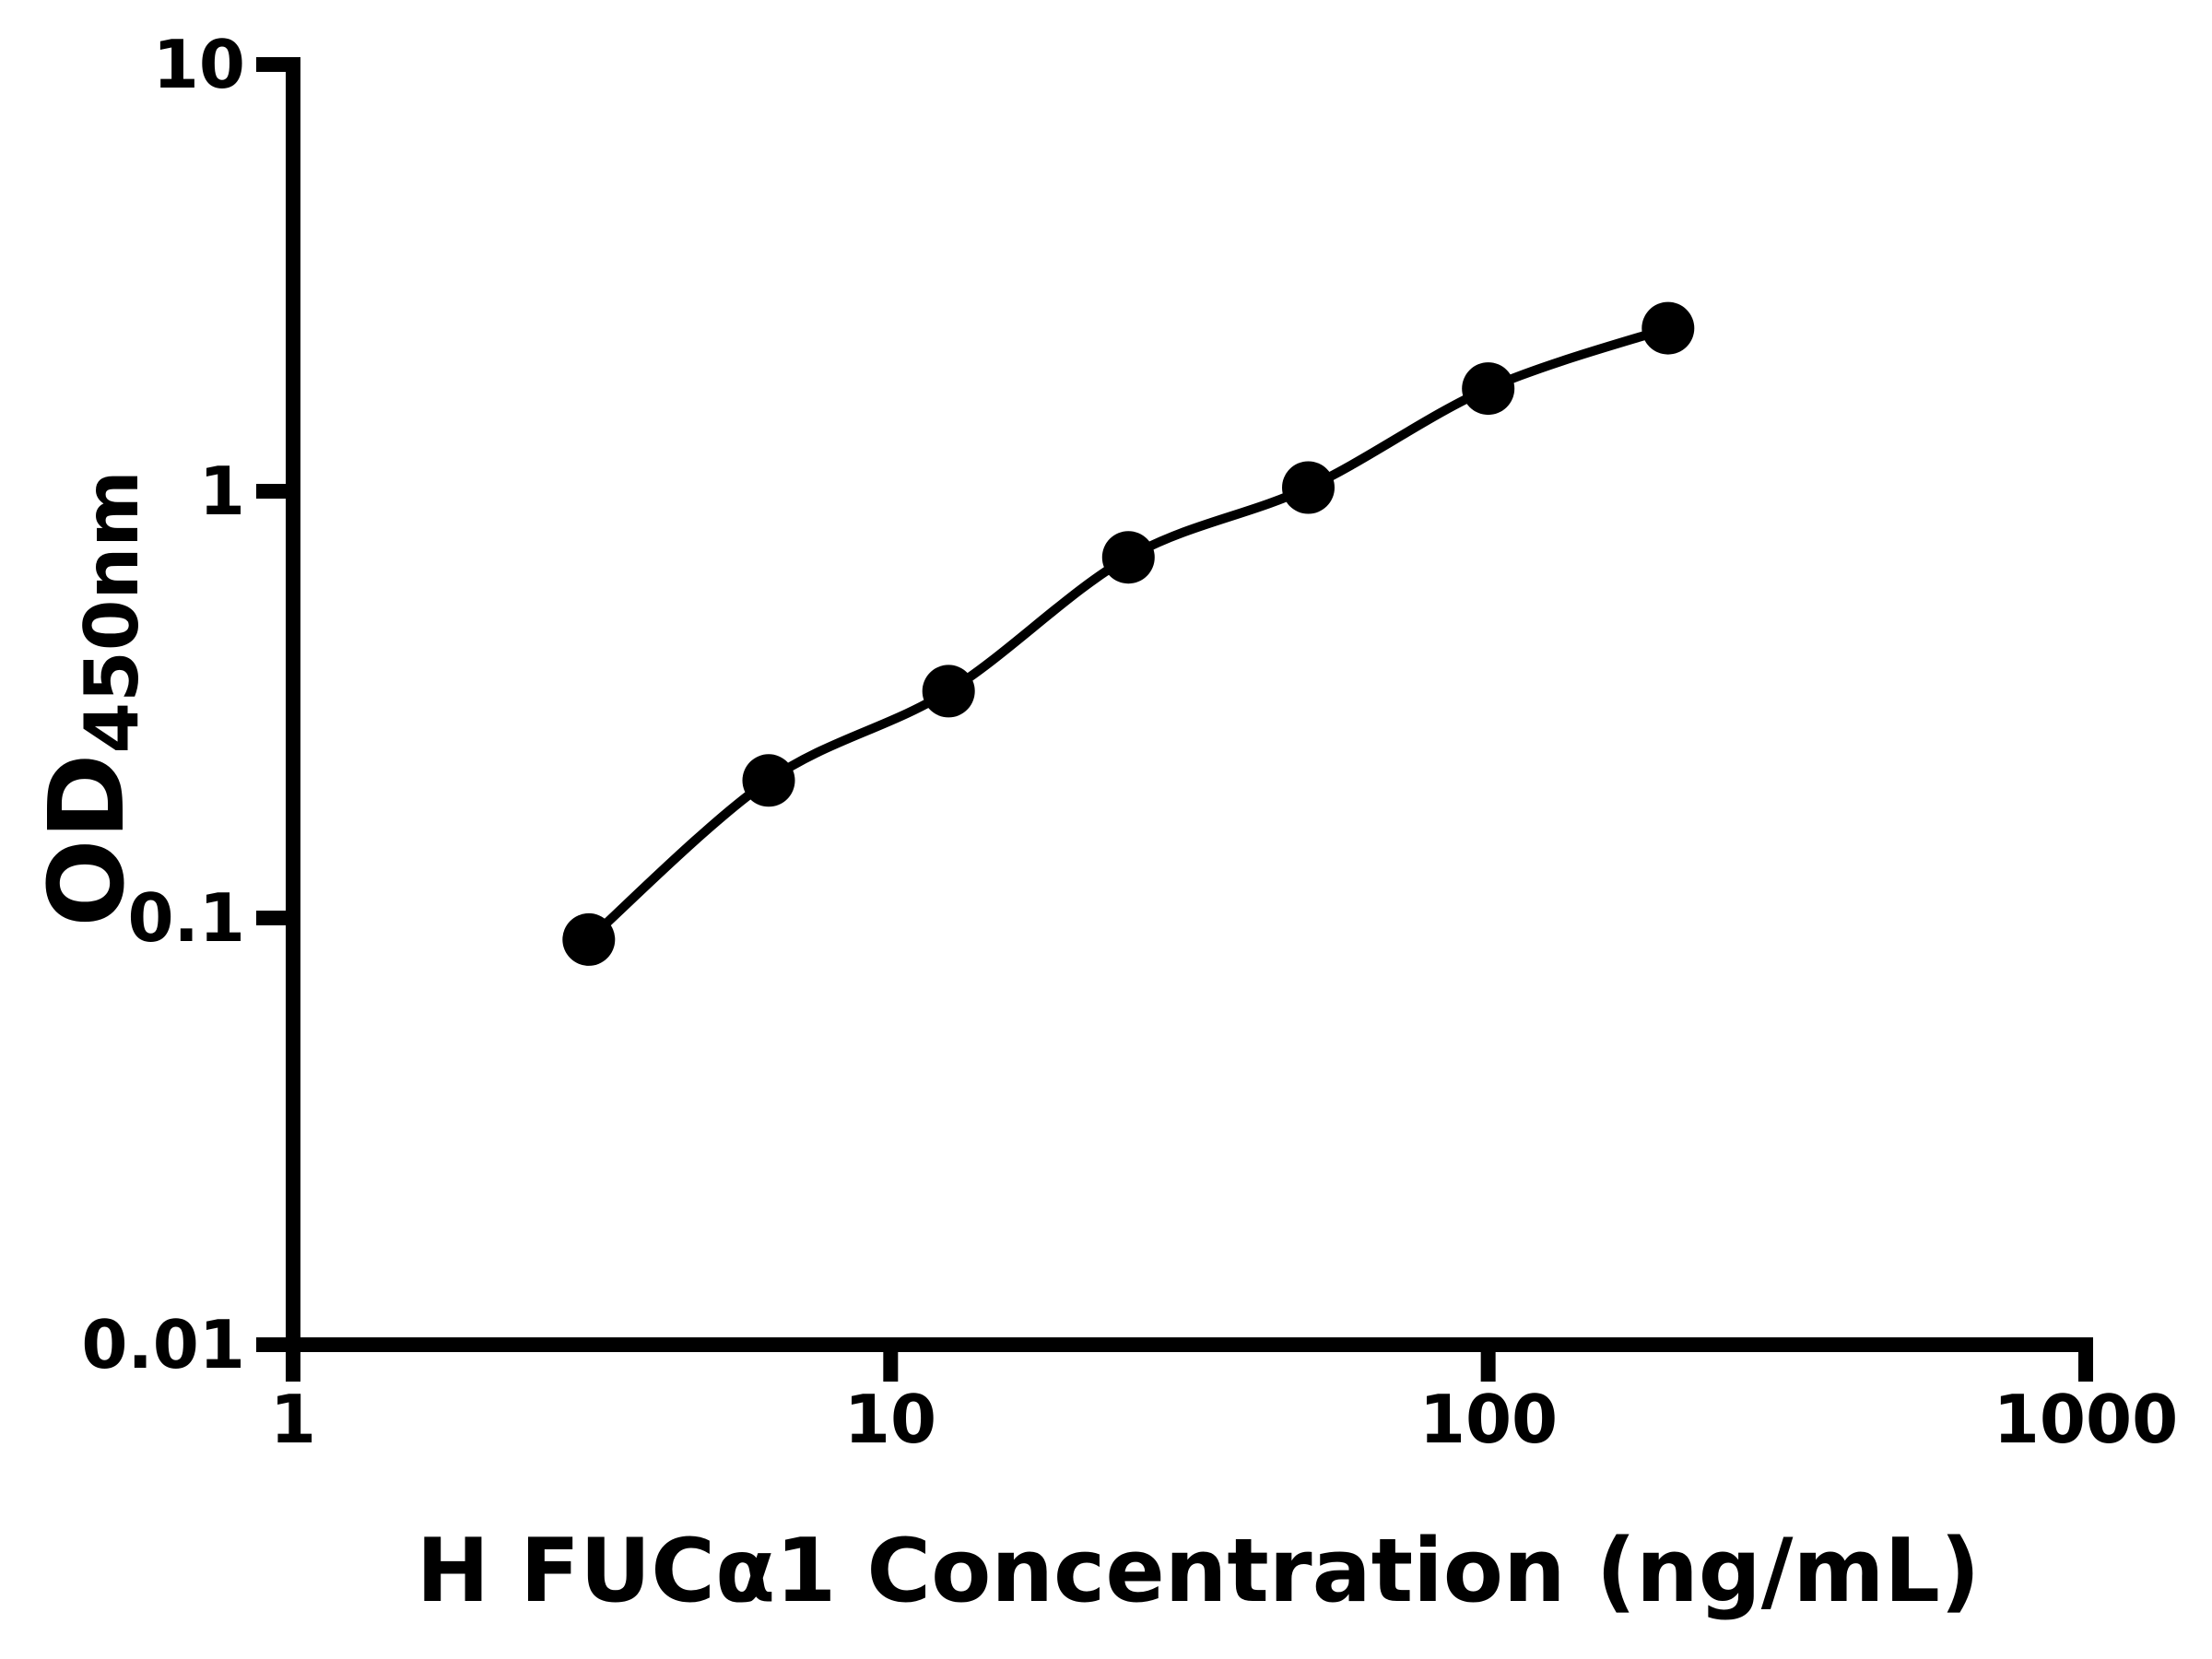  What do you see at coordinates (293, 1419) in the screenshot?
I see `x-tick-label-1: 1` at bounding box center [293, 1419].